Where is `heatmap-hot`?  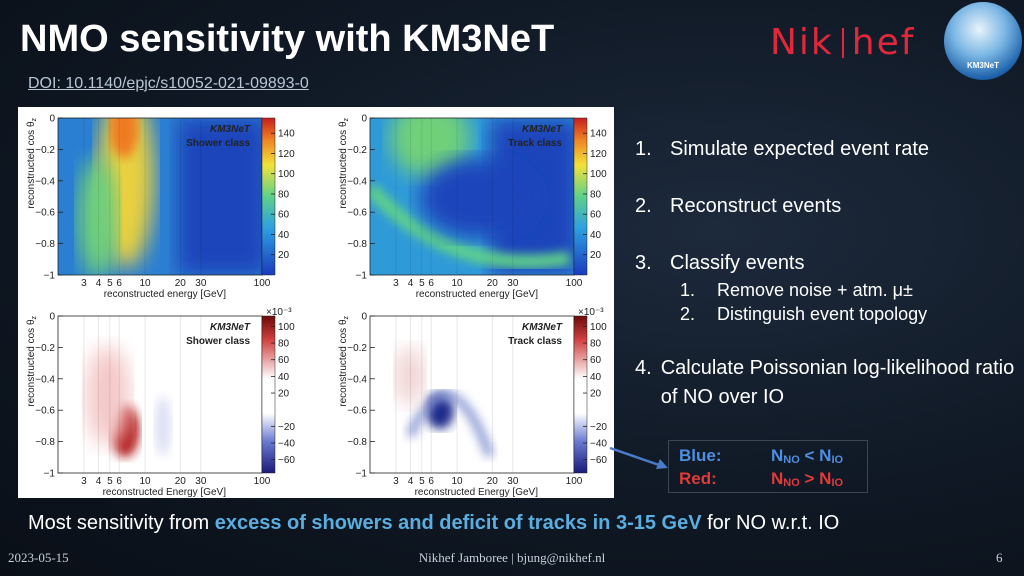 heatmap-hot is located at coordinates (430, 148).